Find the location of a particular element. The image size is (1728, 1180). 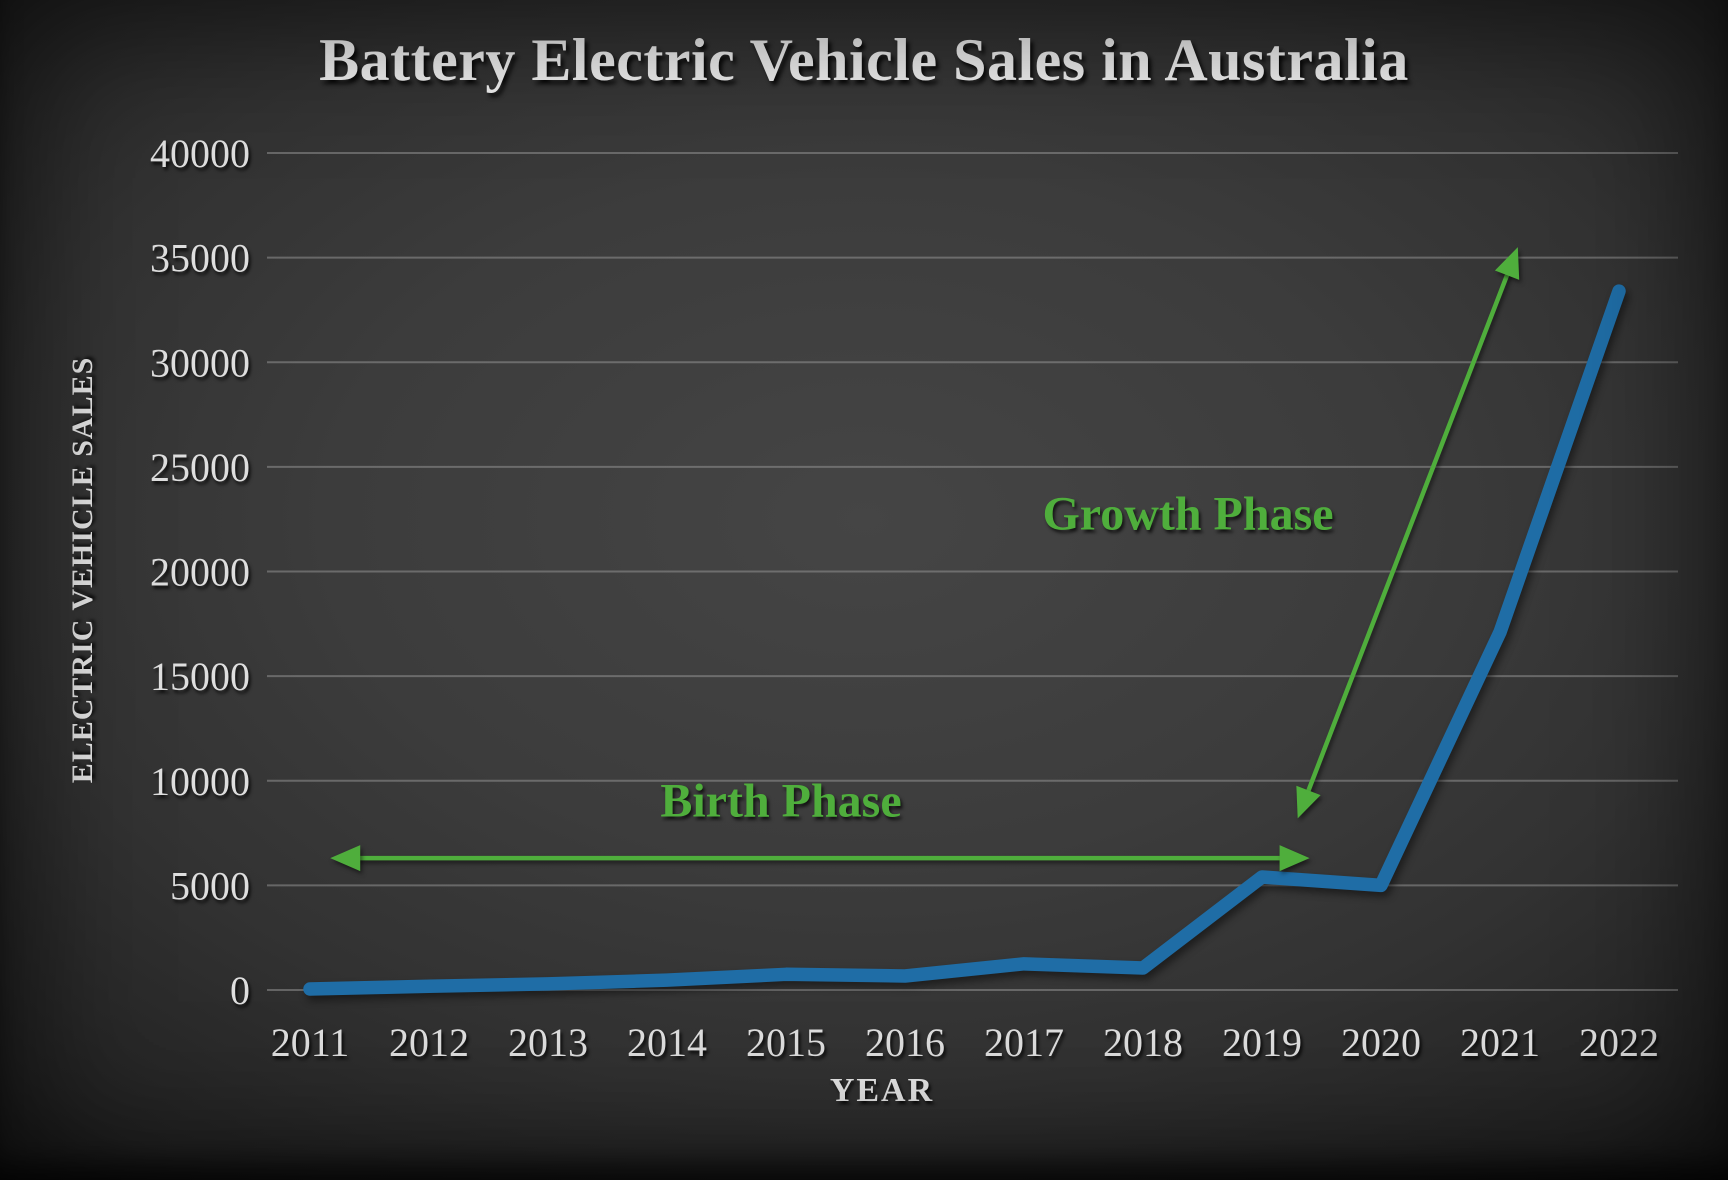

annotation-birth-phase: Birth Phase is located at coordinates (781, 801).